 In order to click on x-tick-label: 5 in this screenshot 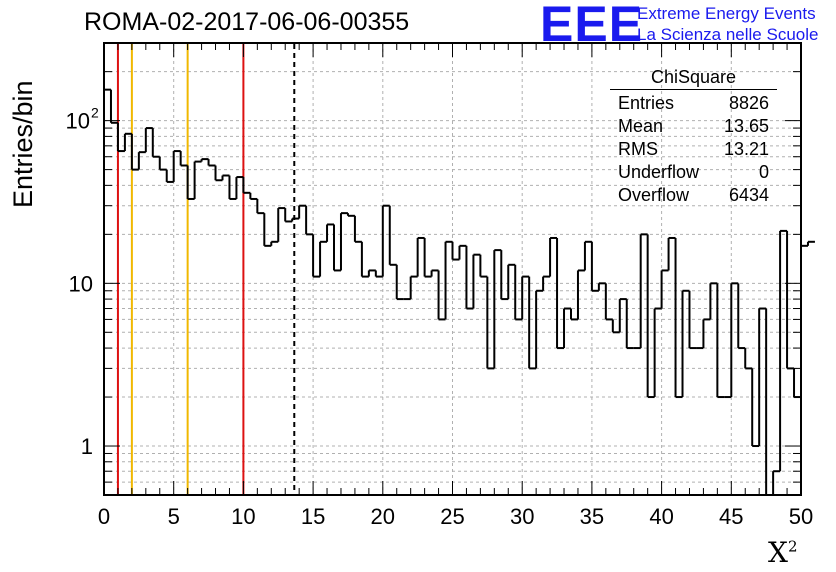, I will do `click(174, 516)`.